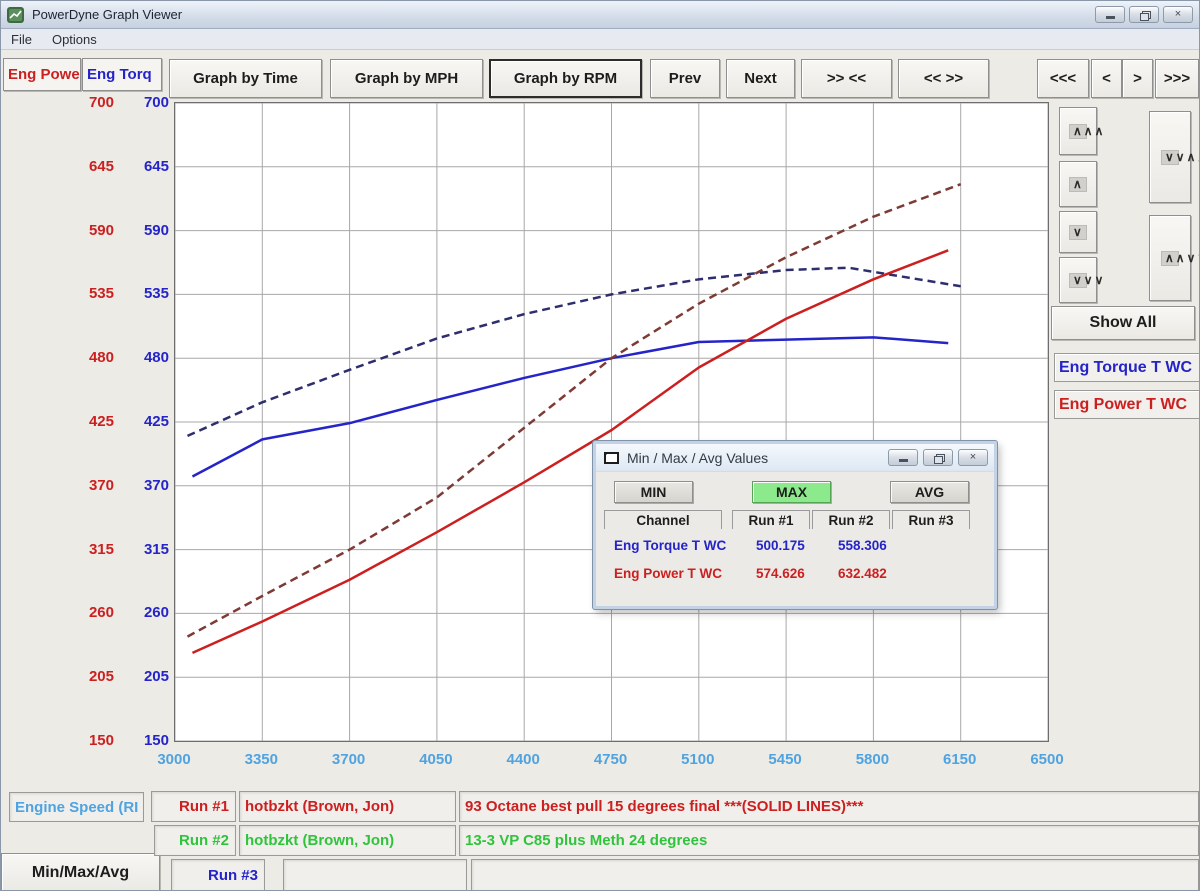 Image resolution: width=1200 pixels, height=891 pixels. What do you see at coordinates (872, 759) in the screenshot?
I see `x-tick-label: 5800` at bounding box center [872, 759].